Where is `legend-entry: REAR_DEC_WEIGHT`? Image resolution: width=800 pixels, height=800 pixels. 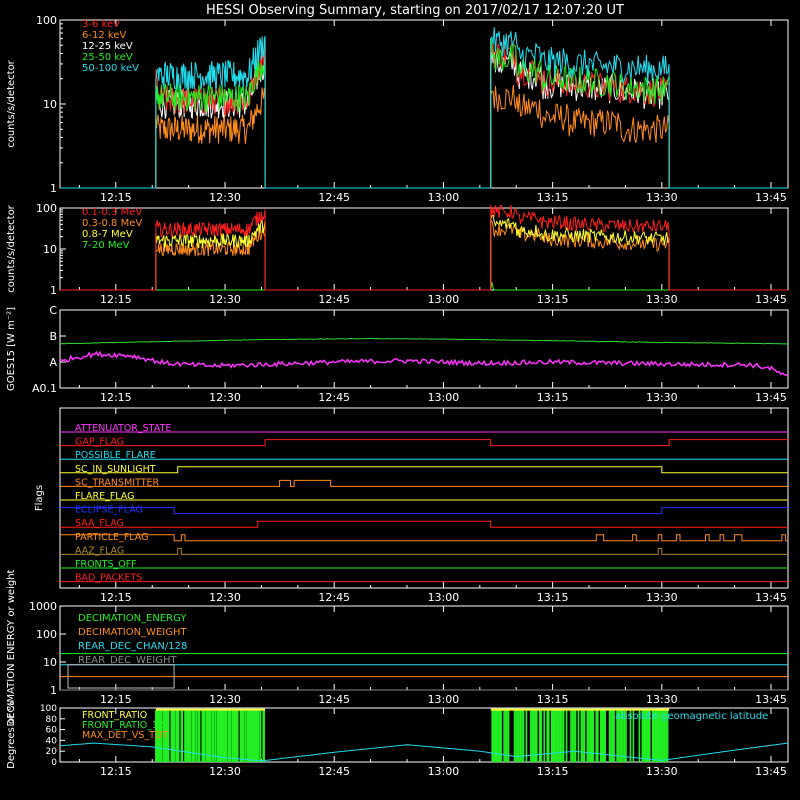
legend-entry: REAR_DEC_WEIGHT is located at coordinates (127, 660).